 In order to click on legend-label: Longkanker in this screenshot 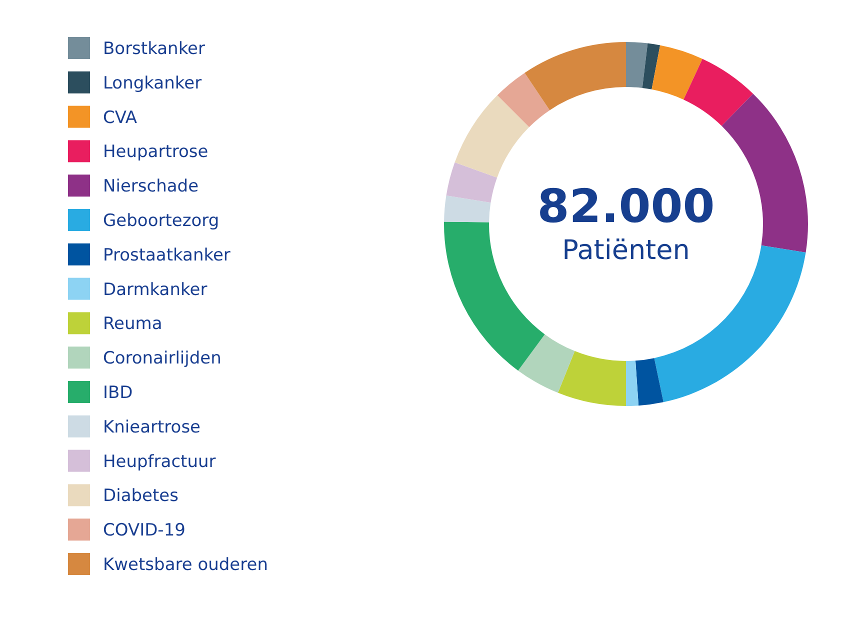, I will do `click(152, 83)`.